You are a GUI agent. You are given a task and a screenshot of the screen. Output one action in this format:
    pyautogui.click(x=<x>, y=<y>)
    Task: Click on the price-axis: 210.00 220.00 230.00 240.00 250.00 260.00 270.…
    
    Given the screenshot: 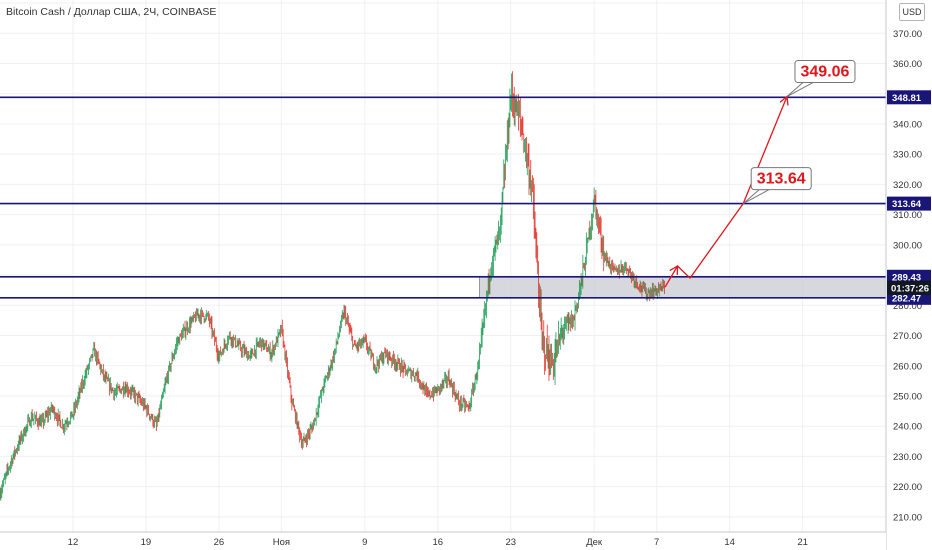 What is the action you would take?
    pyautogui.click(x=908, y=275)
    